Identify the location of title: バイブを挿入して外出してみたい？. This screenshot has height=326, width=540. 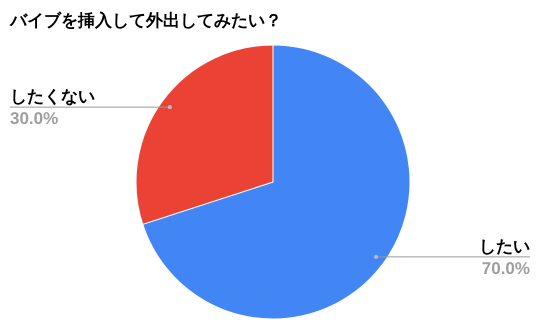
(146, 20).